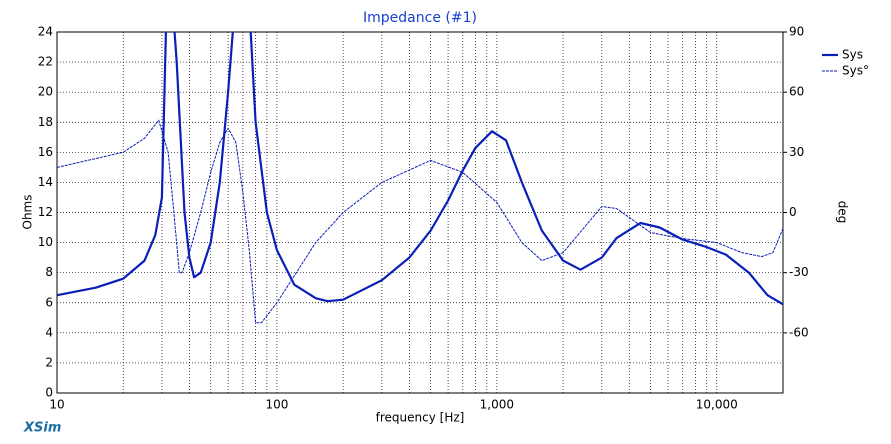 This screenshot has width=891, height=444. What do you see at coordinates (793, 212) in the screenshot?
I see `y2-tick-label: 0` at bounding box center [793, 212].